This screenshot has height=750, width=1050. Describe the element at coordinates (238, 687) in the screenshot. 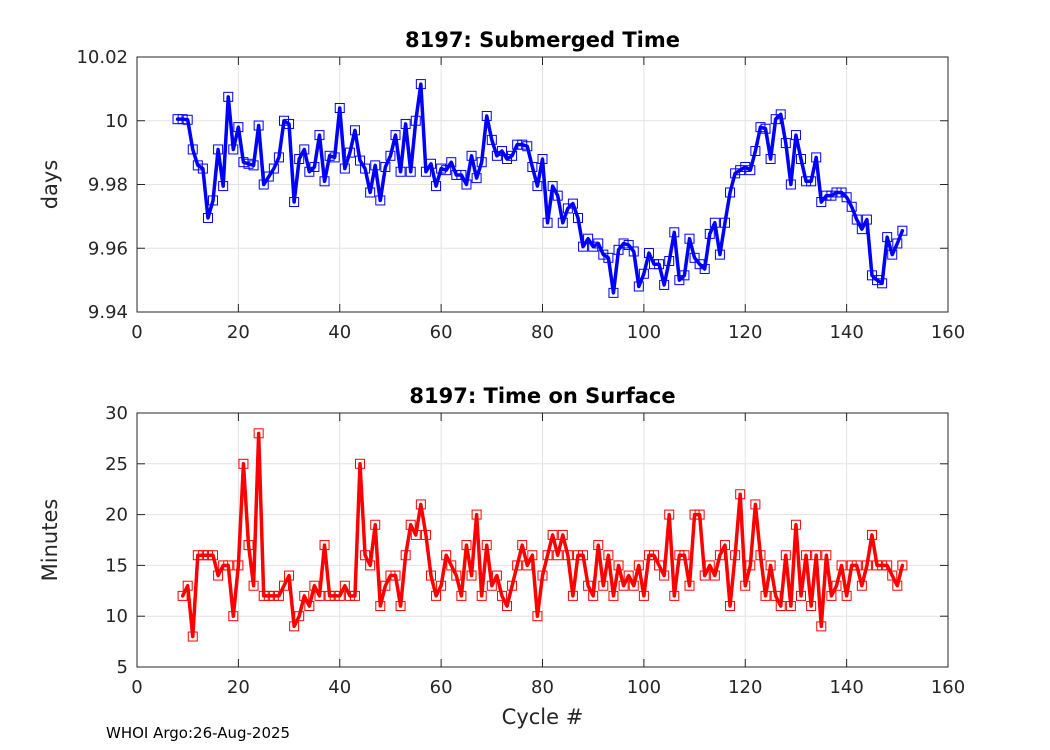

I see `bottom-xtick-label: 20` at that location.